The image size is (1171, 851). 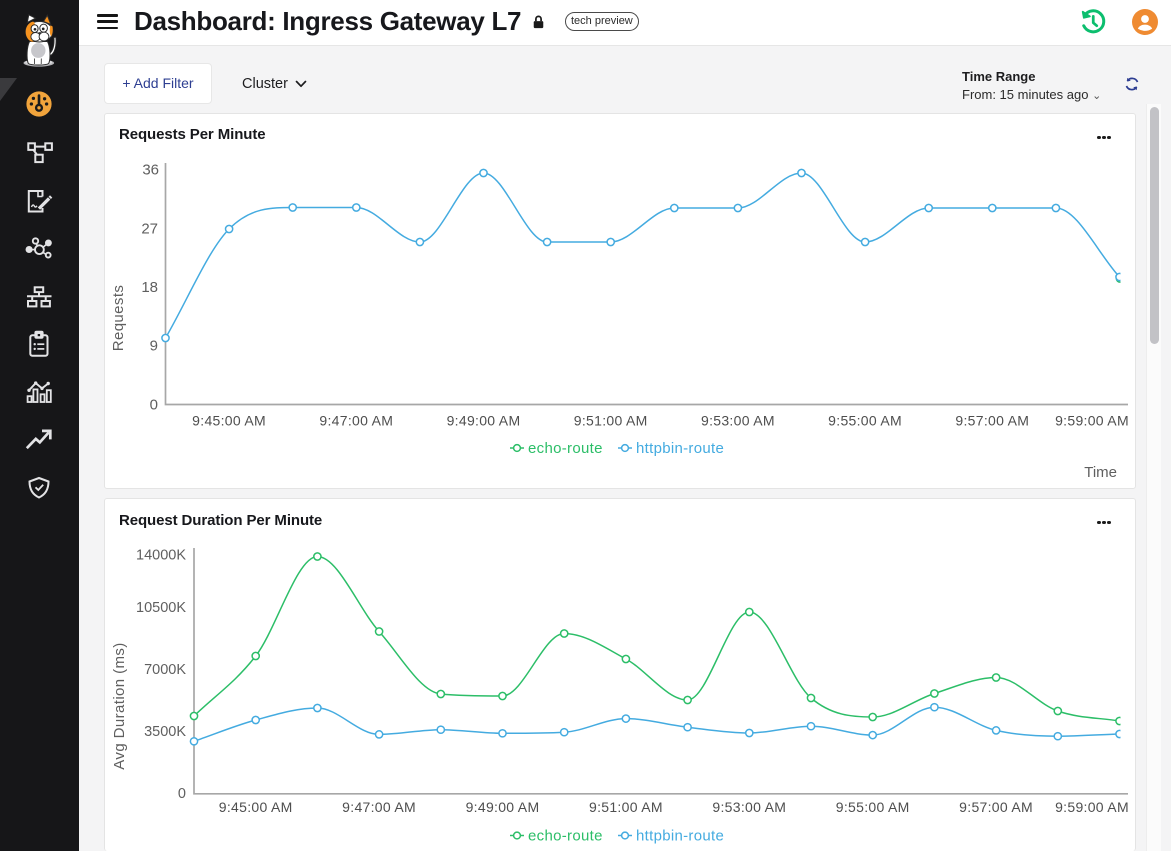 I want to click on svg-text: 36, so click(x=150, y=170).